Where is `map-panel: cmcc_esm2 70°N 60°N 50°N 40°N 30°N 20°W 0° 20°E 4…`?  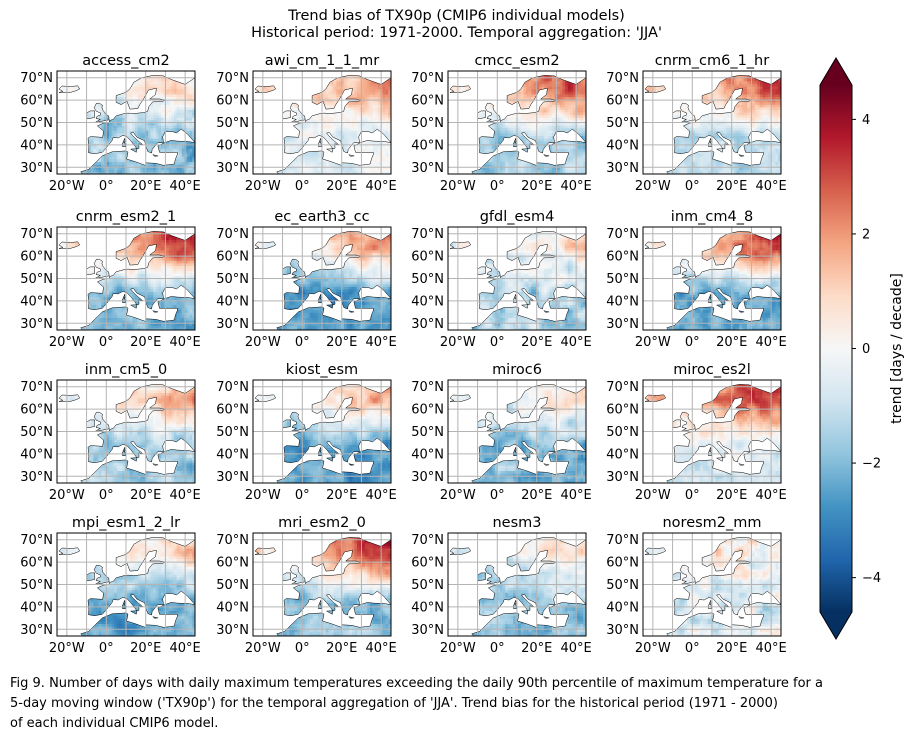
map-panel: cmcc_esm2 70°N 60°N 50°N 40°N 30°N 20°W 0° 20°E 4… is located at coordinates (501, 123).